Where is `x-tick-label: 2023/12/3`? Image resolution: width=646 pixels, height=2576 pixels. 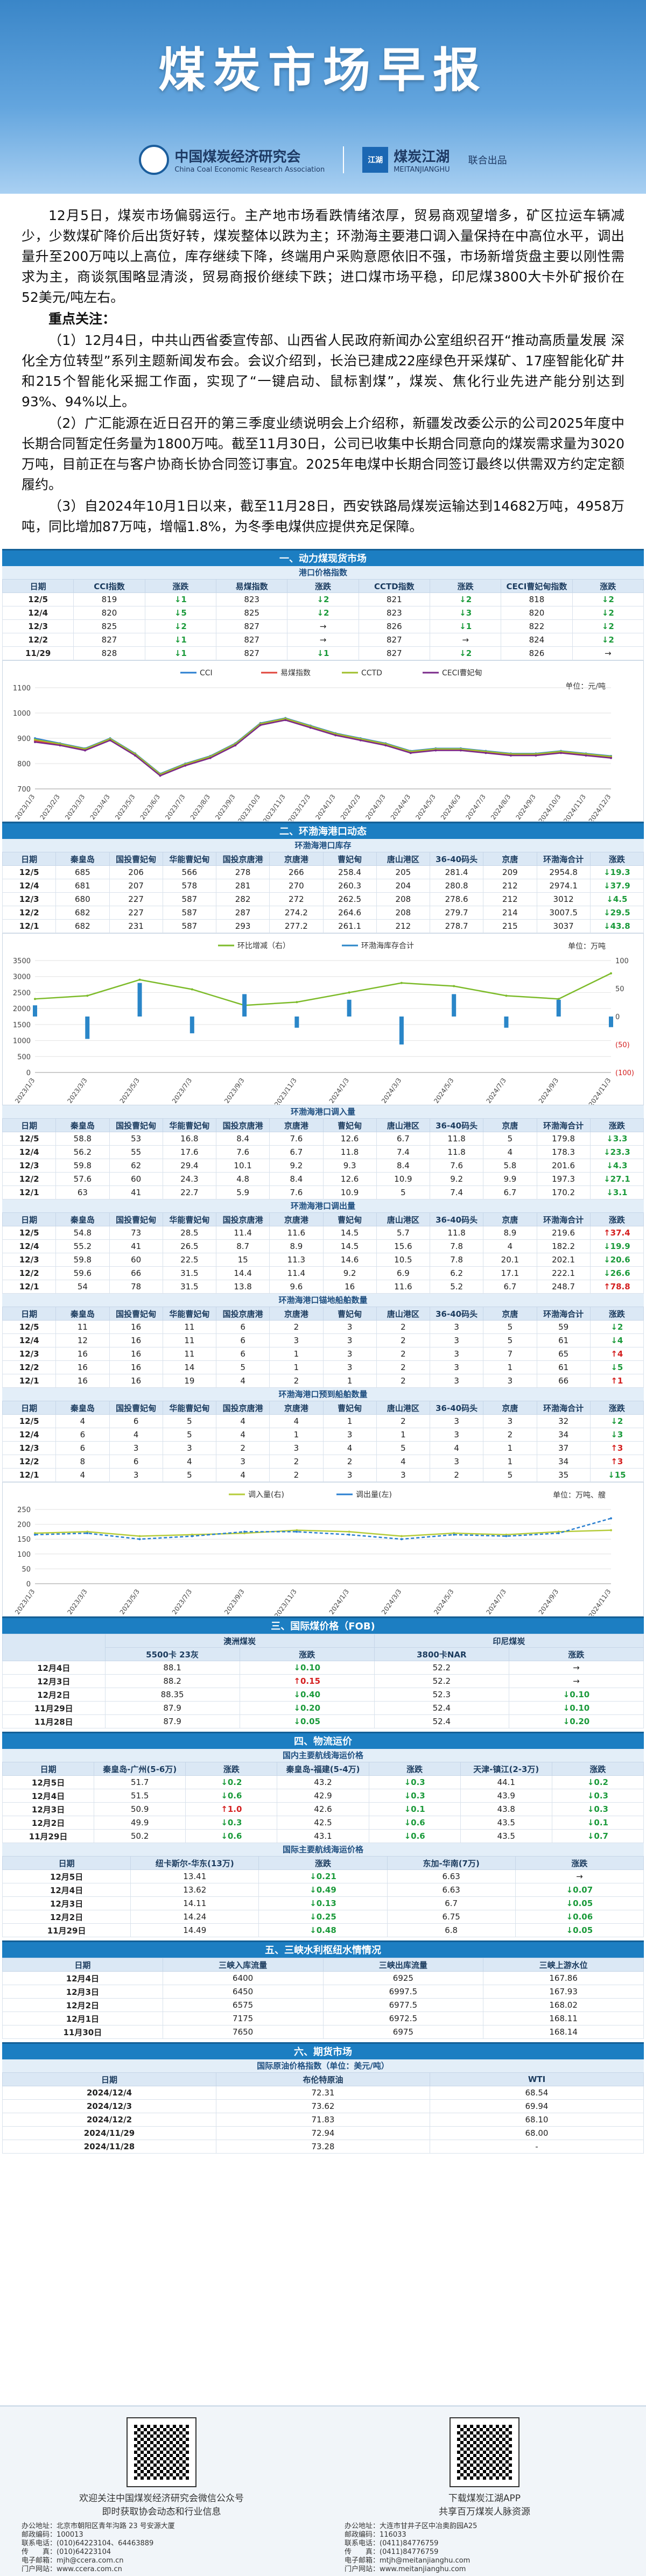
x-tick-label: 2023/12/3 is located at coordinates (299, 807).